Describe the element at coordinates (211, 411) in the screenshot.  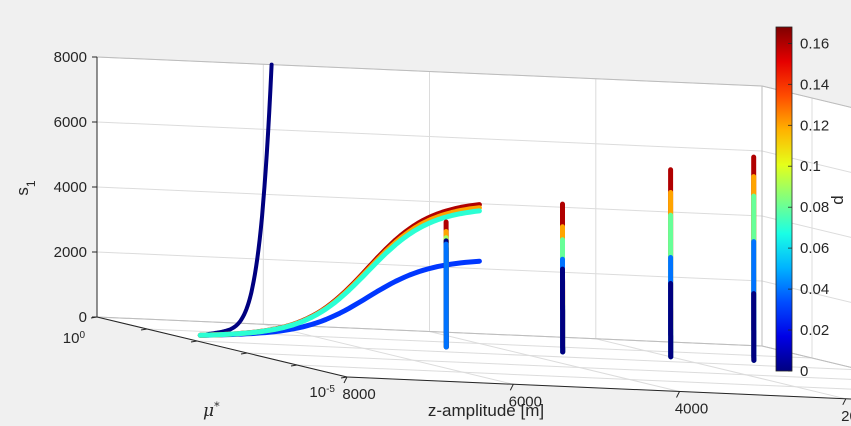
I see `y-axis-label: μ*` at that location.